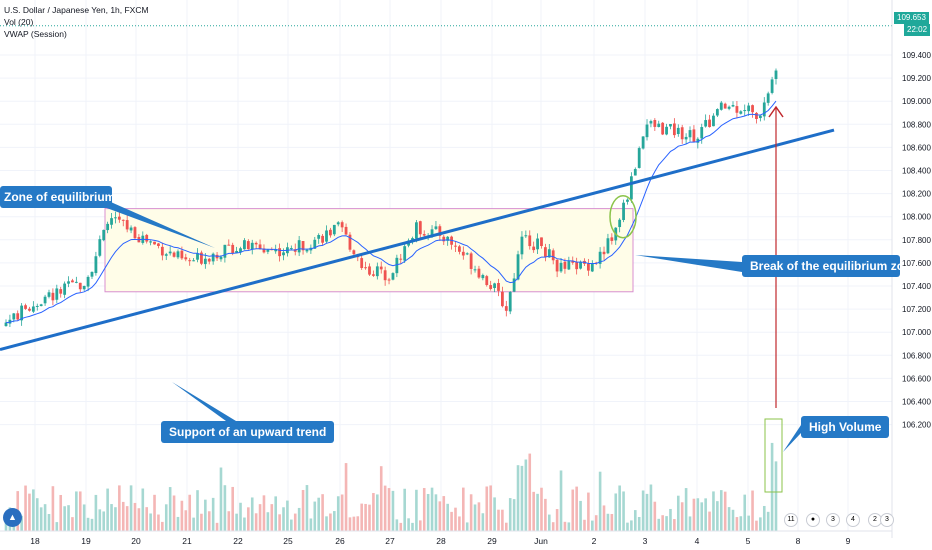 The height and width of the screenshot is (550, 932). What do you see at coordinates (35, 34) in the screenshot?
I see `vwap-indicator-label: VWAP (Session)` at bounding box center [35, 34].